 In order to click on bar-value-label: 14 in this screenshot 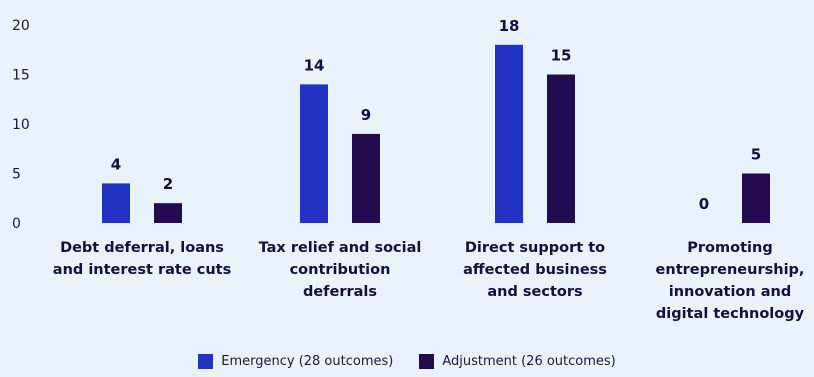, I will do `click(314, 65)`.